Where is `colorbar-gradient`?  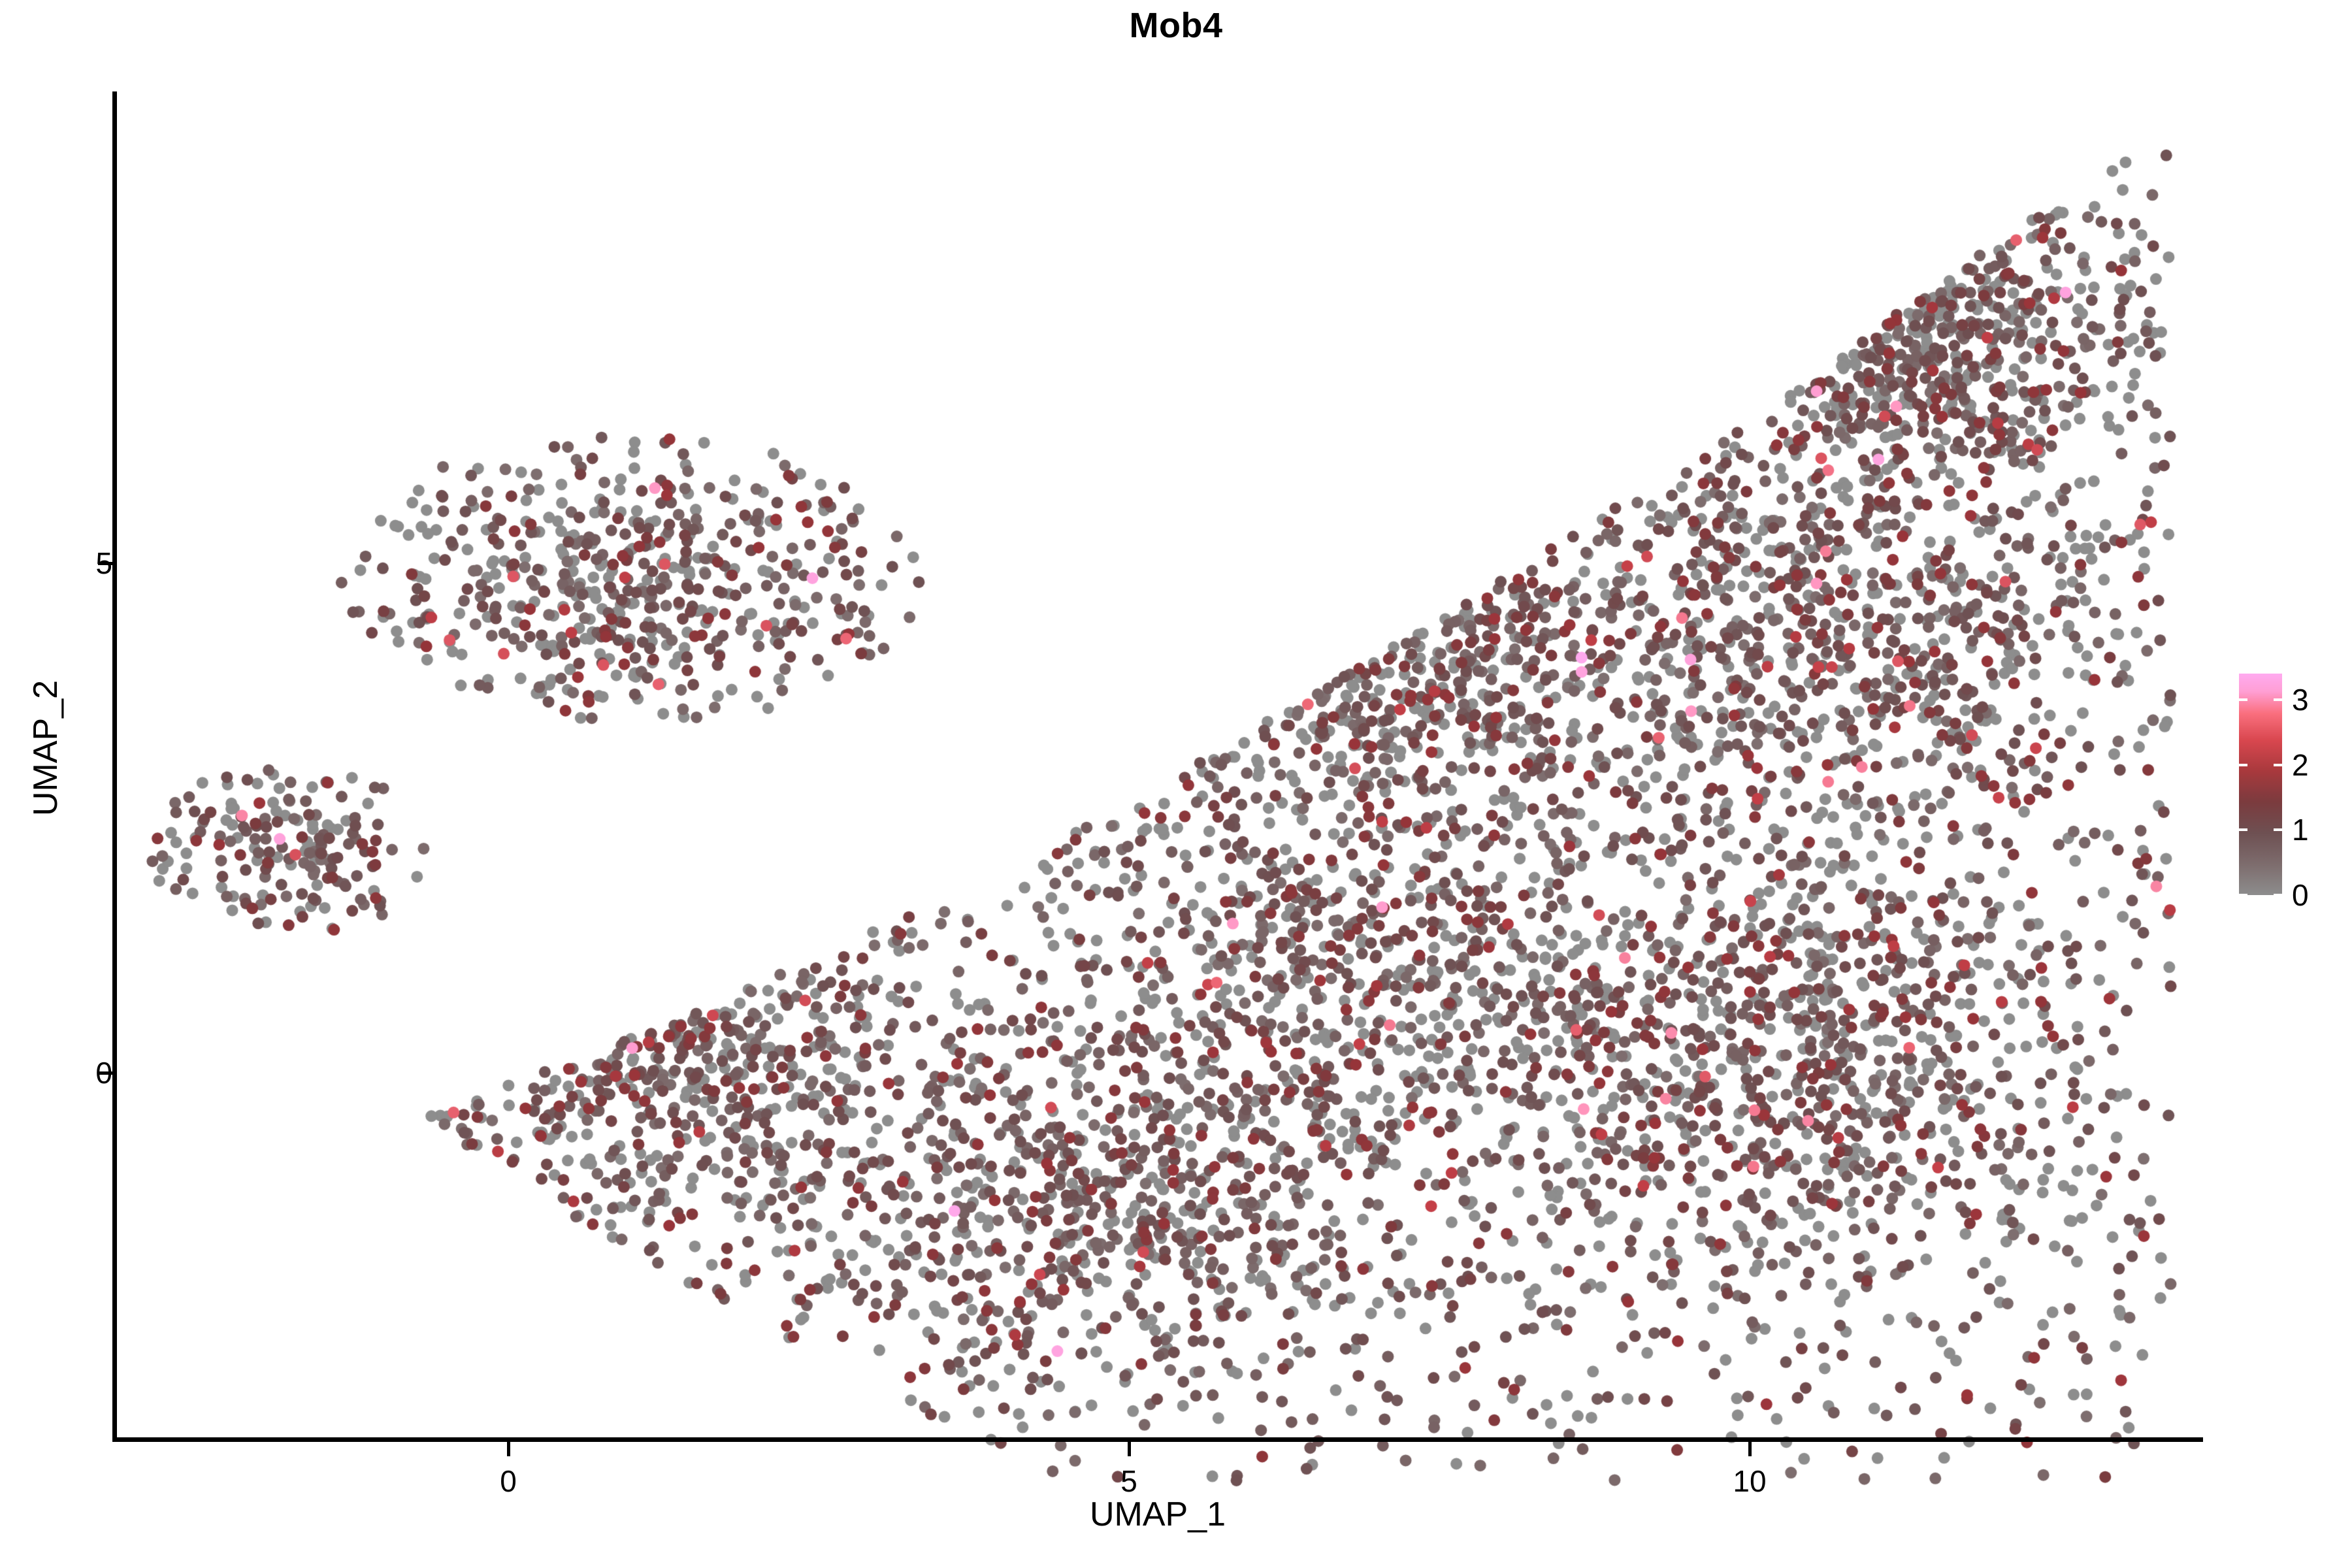
colorbar-gradient is located at coordinates (2260, 784).